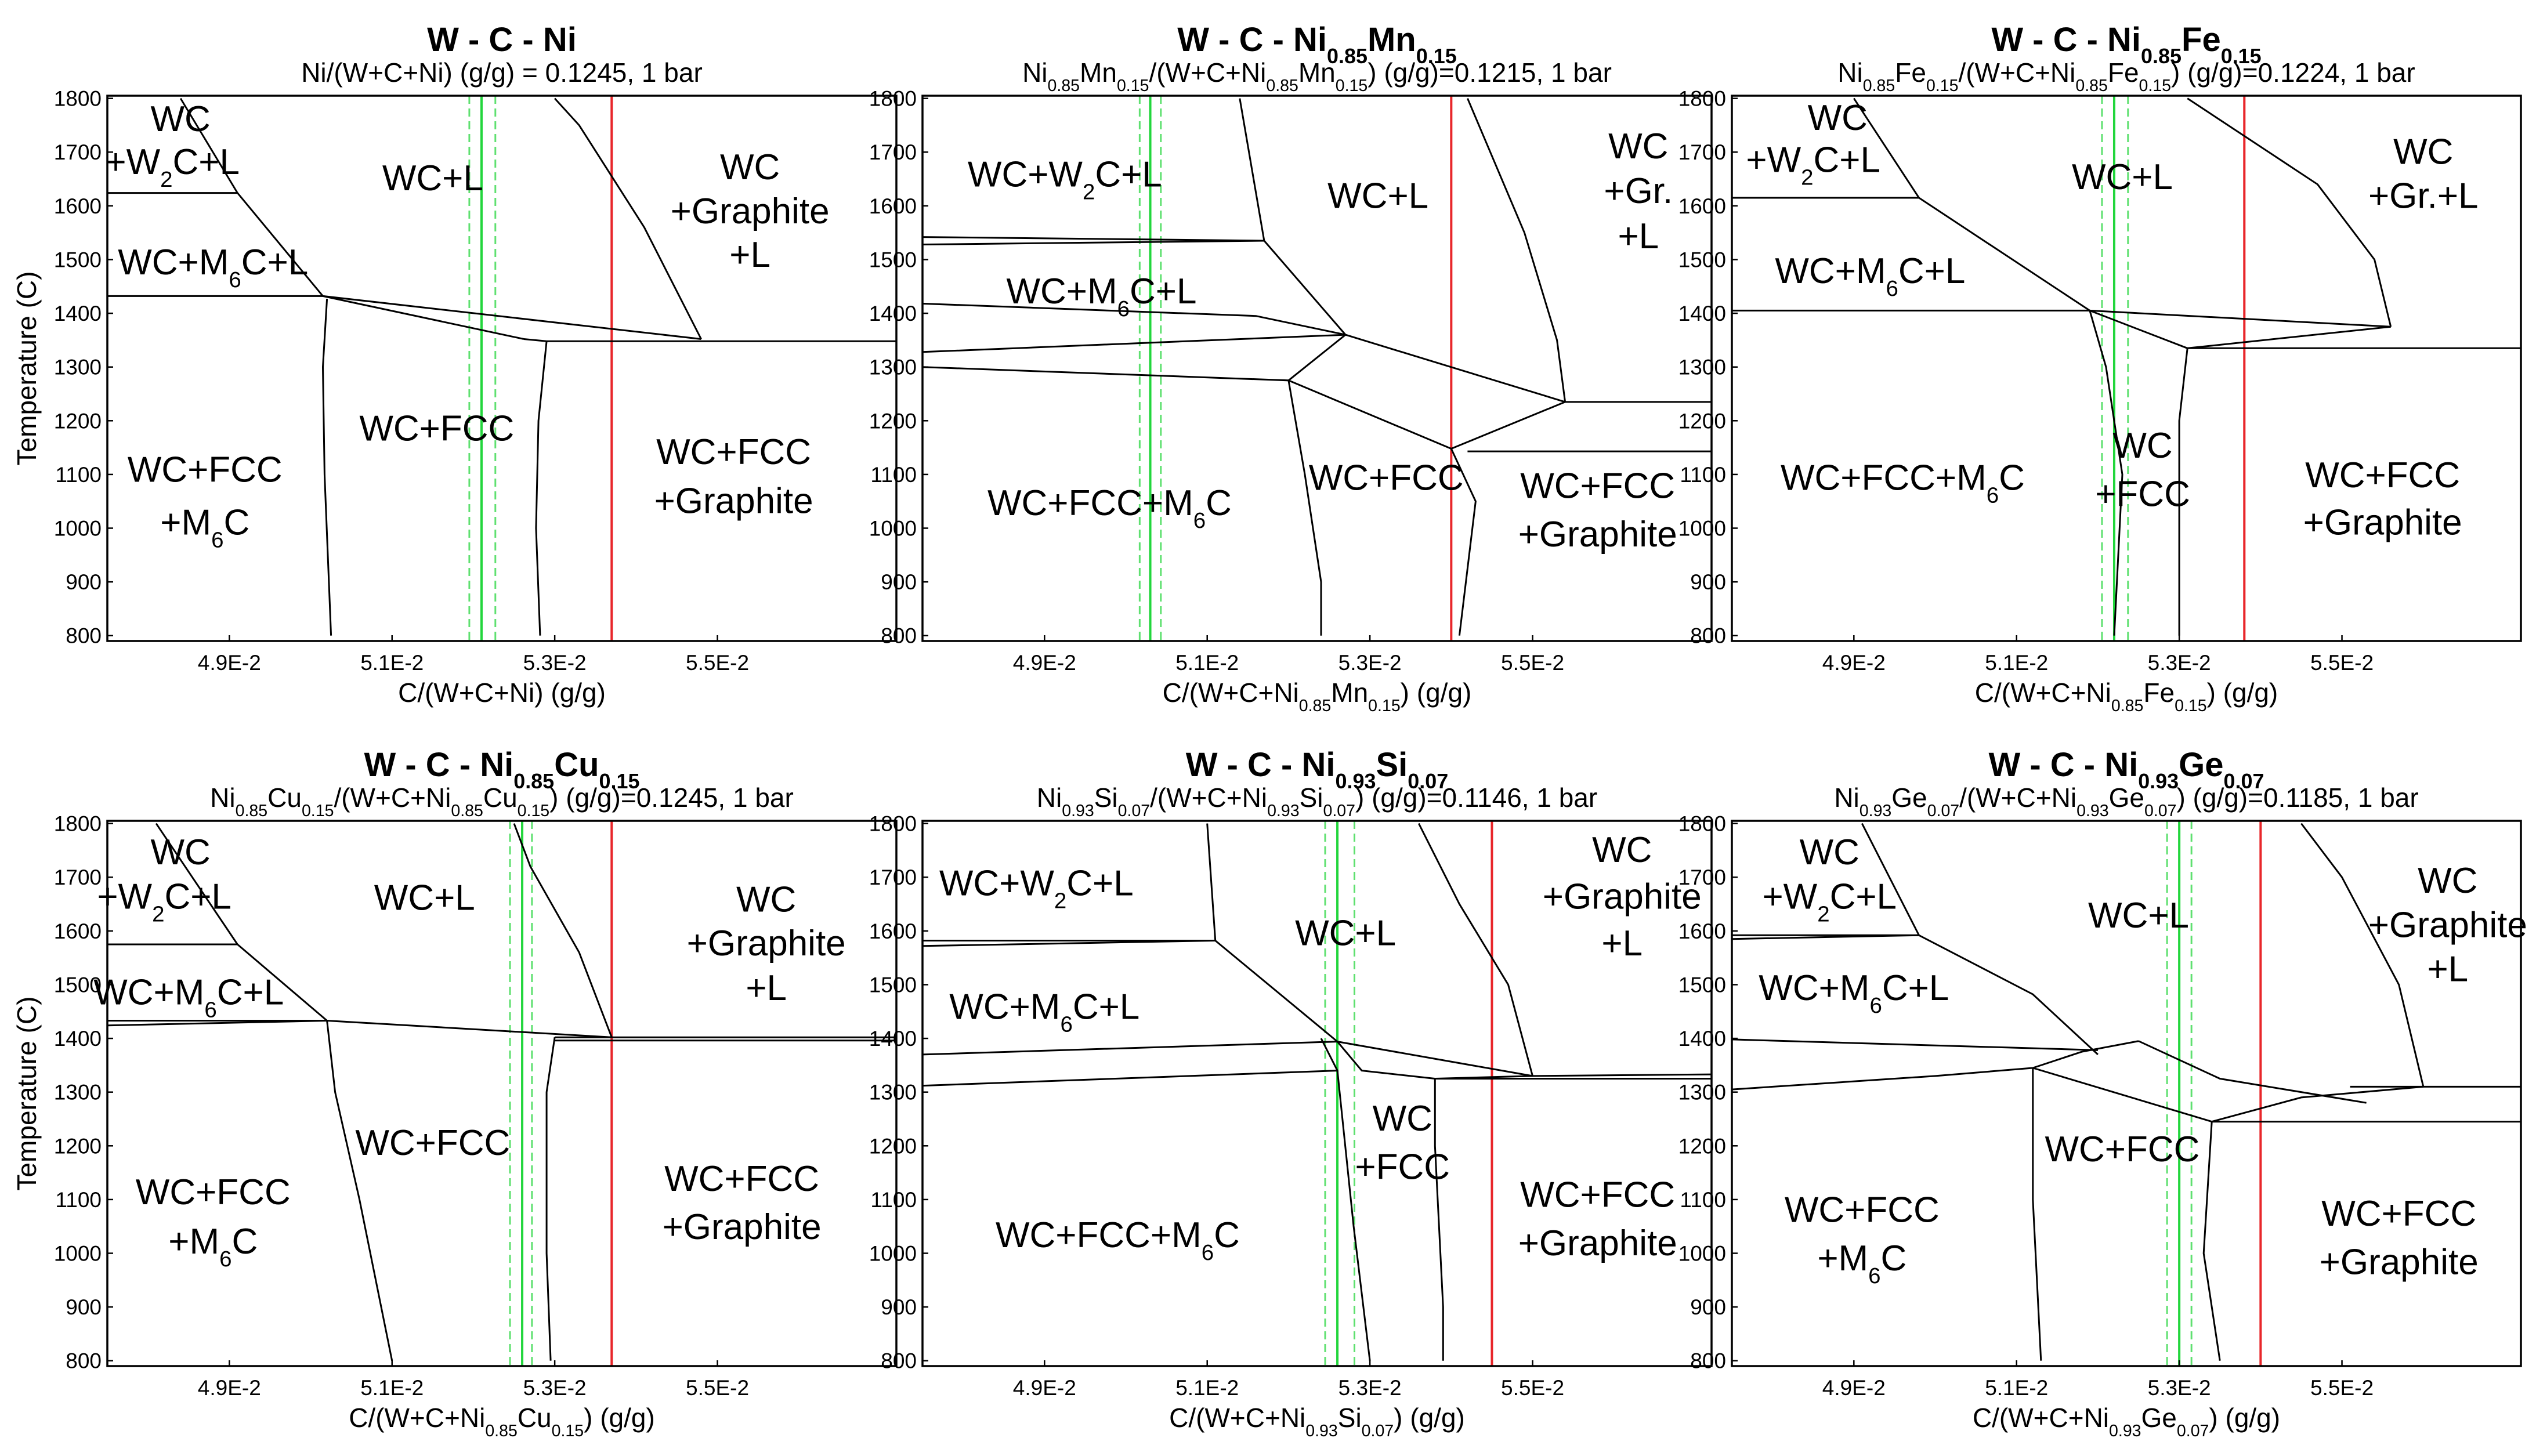  Describe the element at coordinates (576, 765) in the screenshot. I see `panel-title-part: Cu` at that location.